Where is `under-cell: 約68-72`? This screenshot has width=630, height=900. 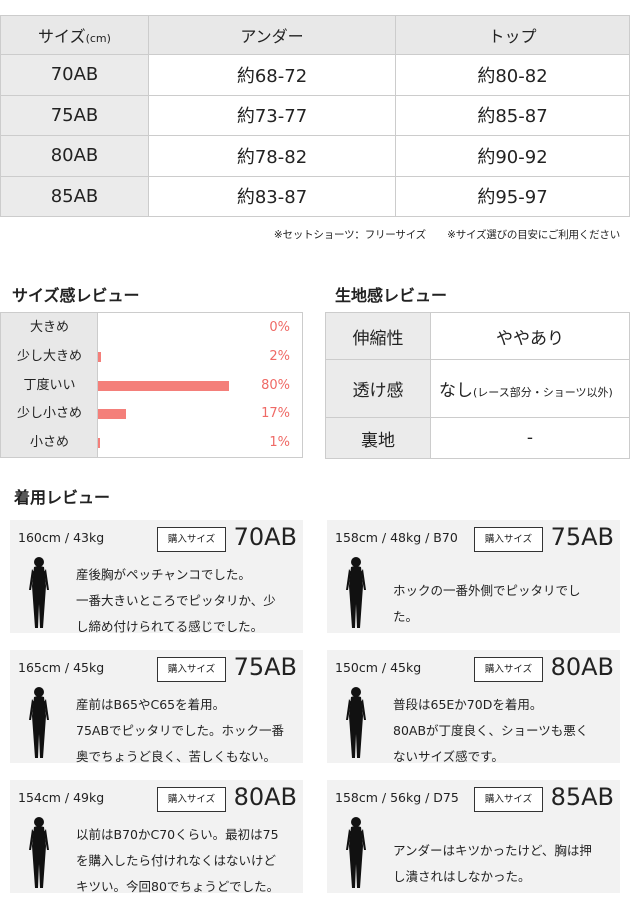 under-cell: 約68-72 is located at coordinates (272, 75).